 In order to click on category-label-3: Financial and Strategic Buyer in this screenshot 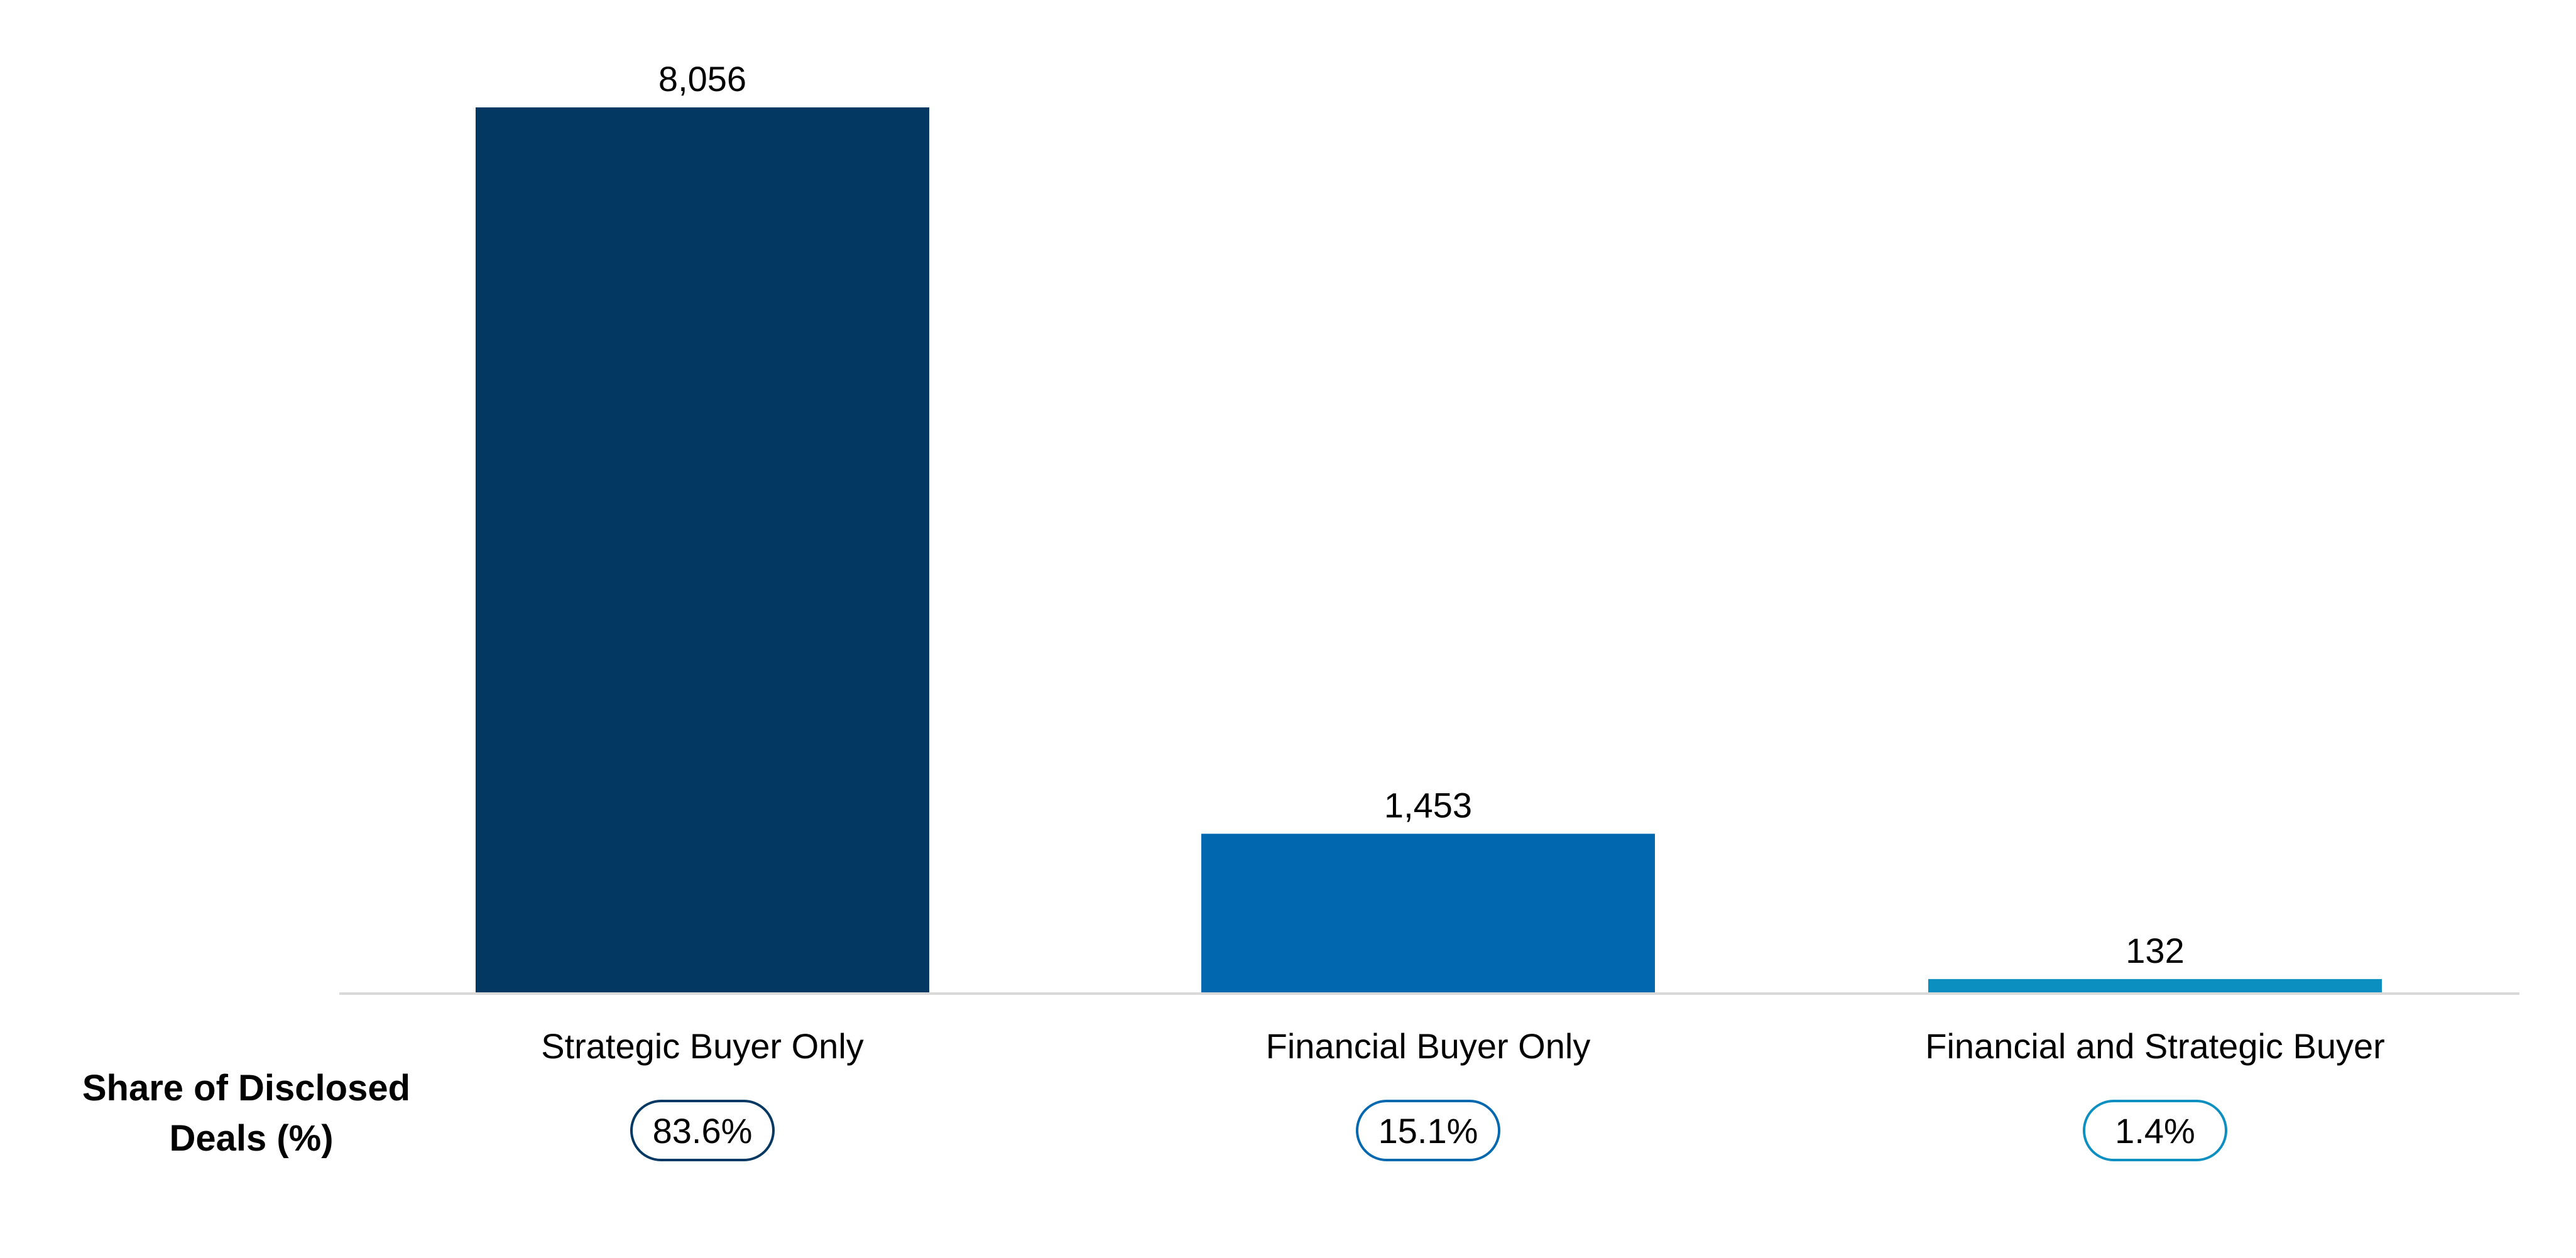, I will do `click(2155, 1046)`.